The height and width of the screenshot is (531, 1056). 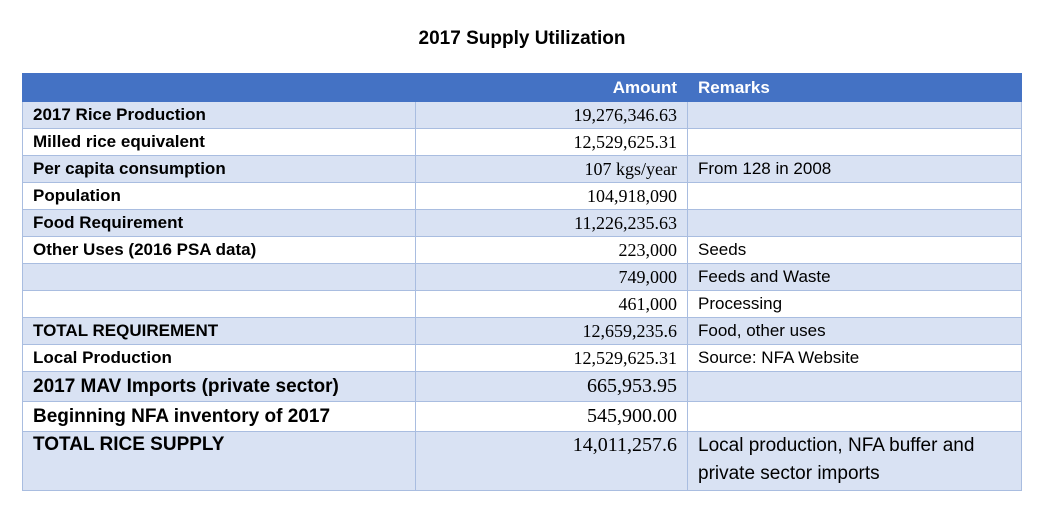 What do you see at coordinates (219, 115) in the screenshot?
I see `row-label: 2017 Rice Production` at bounding box center [219, 115].